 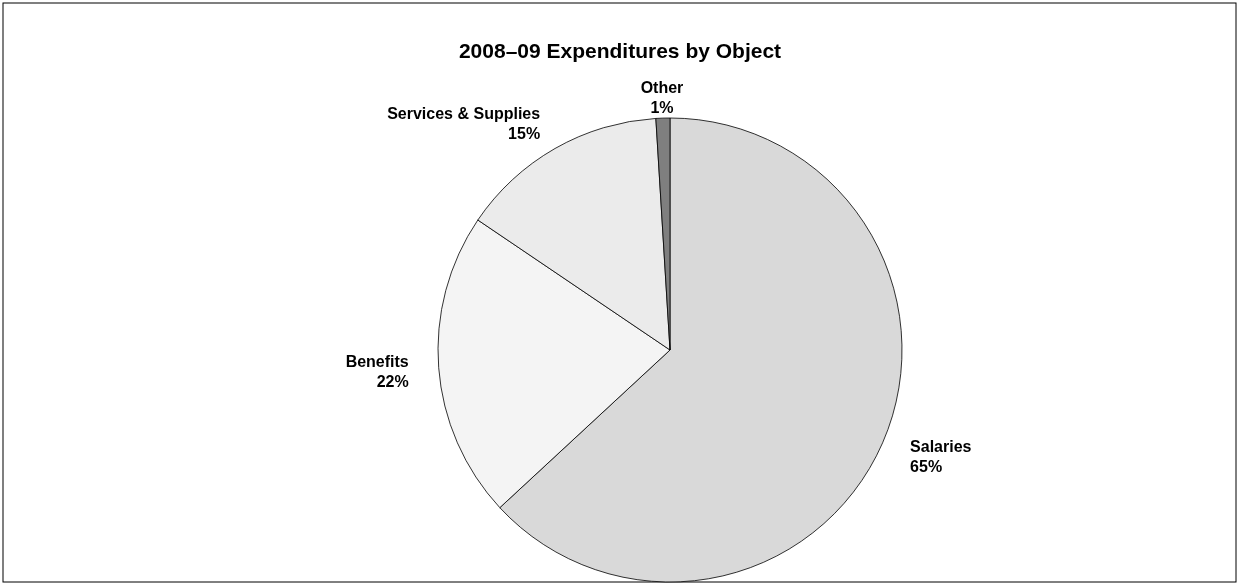 What do you see at coordinates (524, 134) in the screenshot?
I see `data-label: 15%` at bounding box center [524, 134].